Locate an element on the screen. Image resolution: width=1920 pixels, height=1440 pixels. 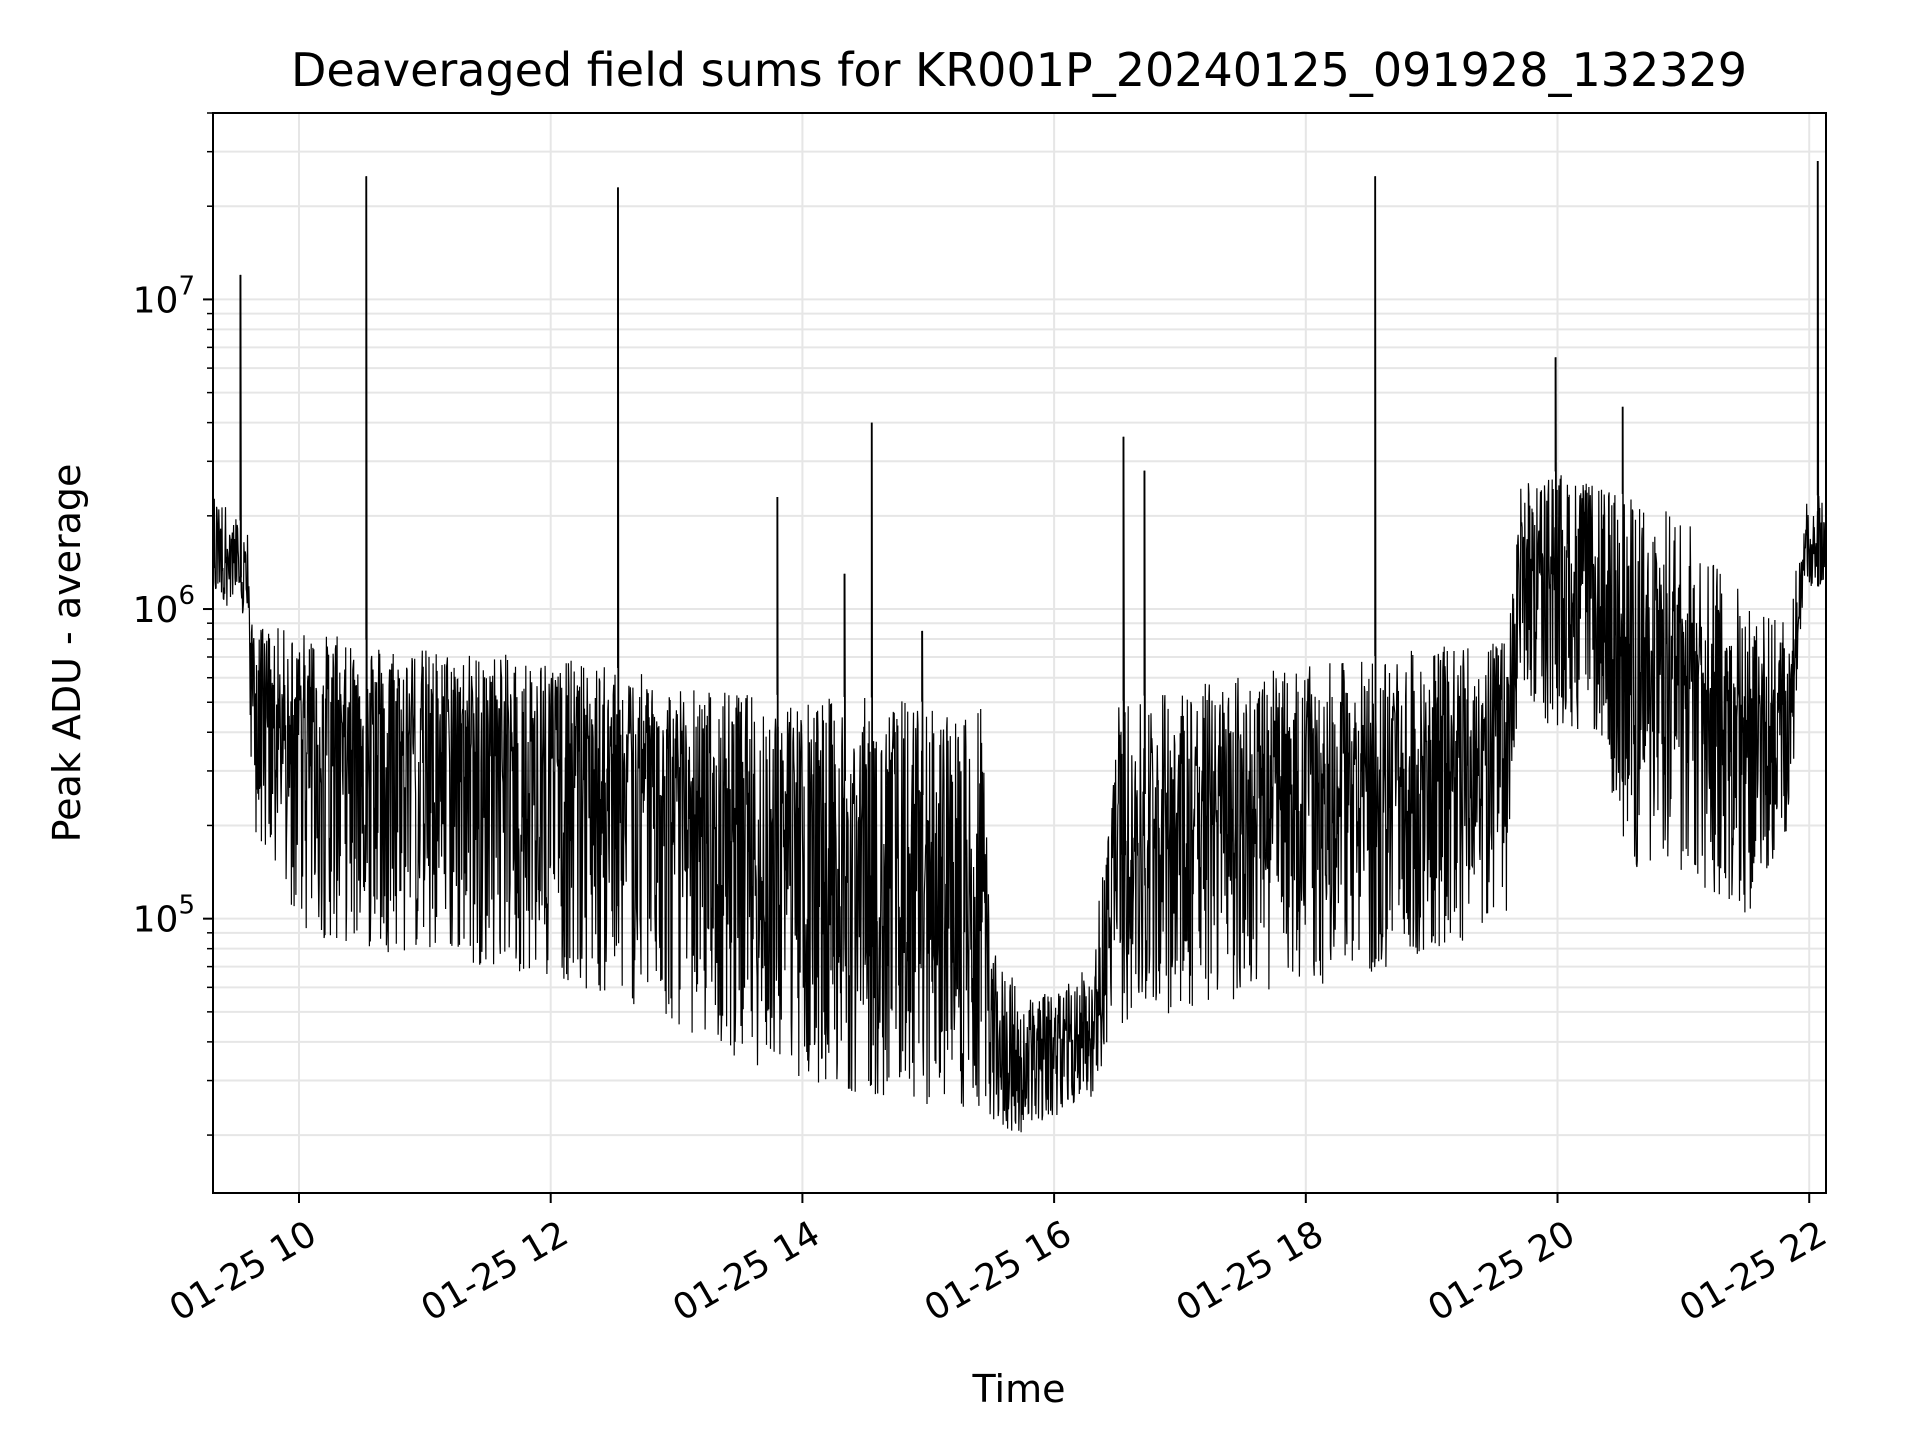
x-axis-label: Time is located at coordinates (1019, 1389).